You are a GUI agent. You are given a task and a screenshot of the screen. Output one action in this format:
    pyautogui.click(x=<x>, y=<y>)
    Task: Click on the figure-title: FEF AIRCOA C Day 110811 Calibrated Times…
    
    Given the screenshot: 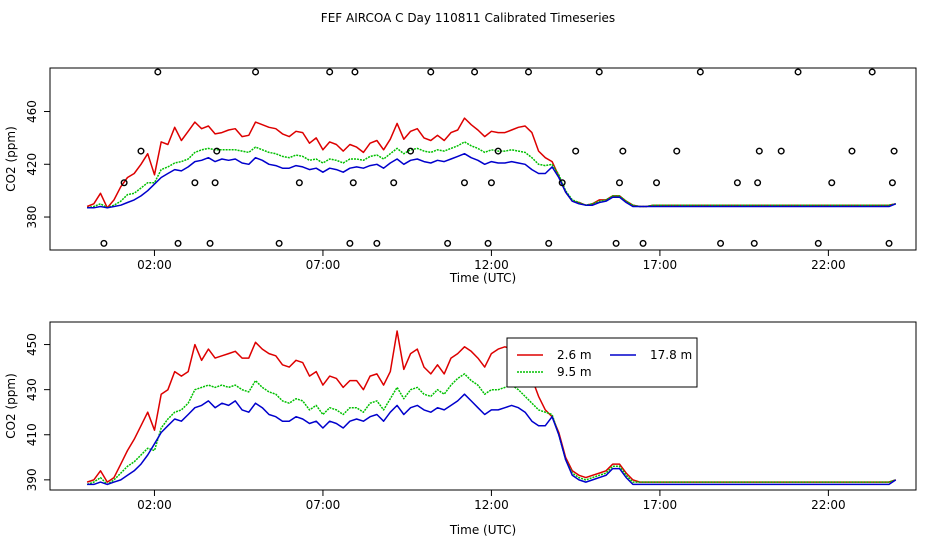 What is the action you would take?
    pyautogui.click(x=468, y=18)
    